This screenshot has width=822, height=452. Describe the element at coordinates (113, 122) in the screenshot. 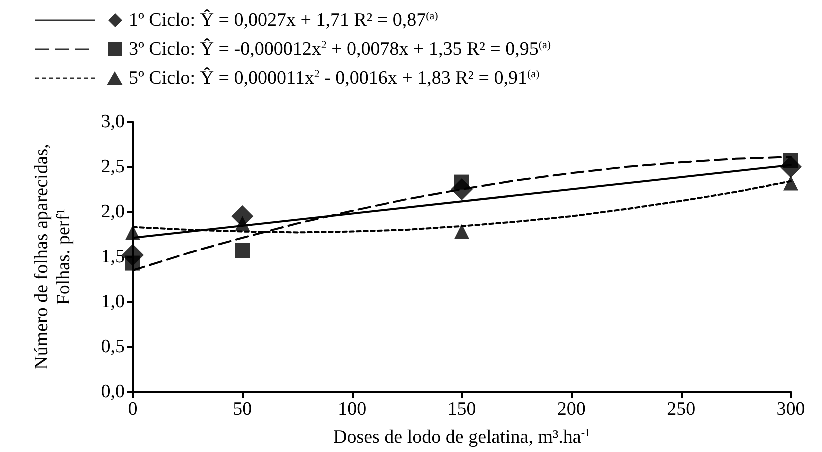

I see `y-tick-label: 3,0` at that location.